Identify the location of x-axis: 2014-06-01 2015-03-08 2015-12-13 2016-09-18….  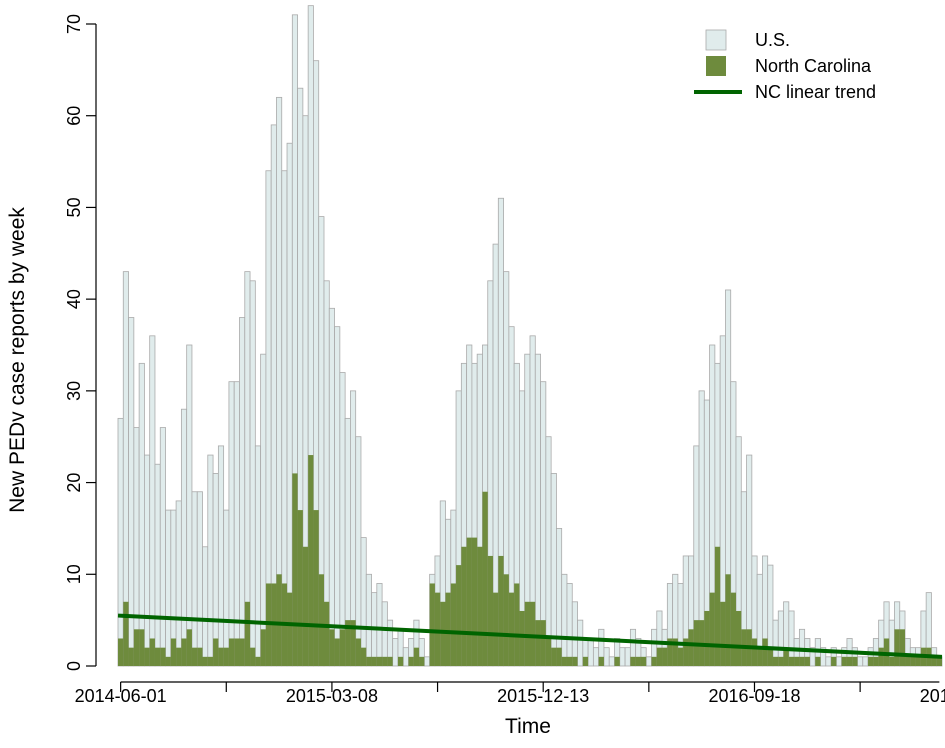
(510, 693).